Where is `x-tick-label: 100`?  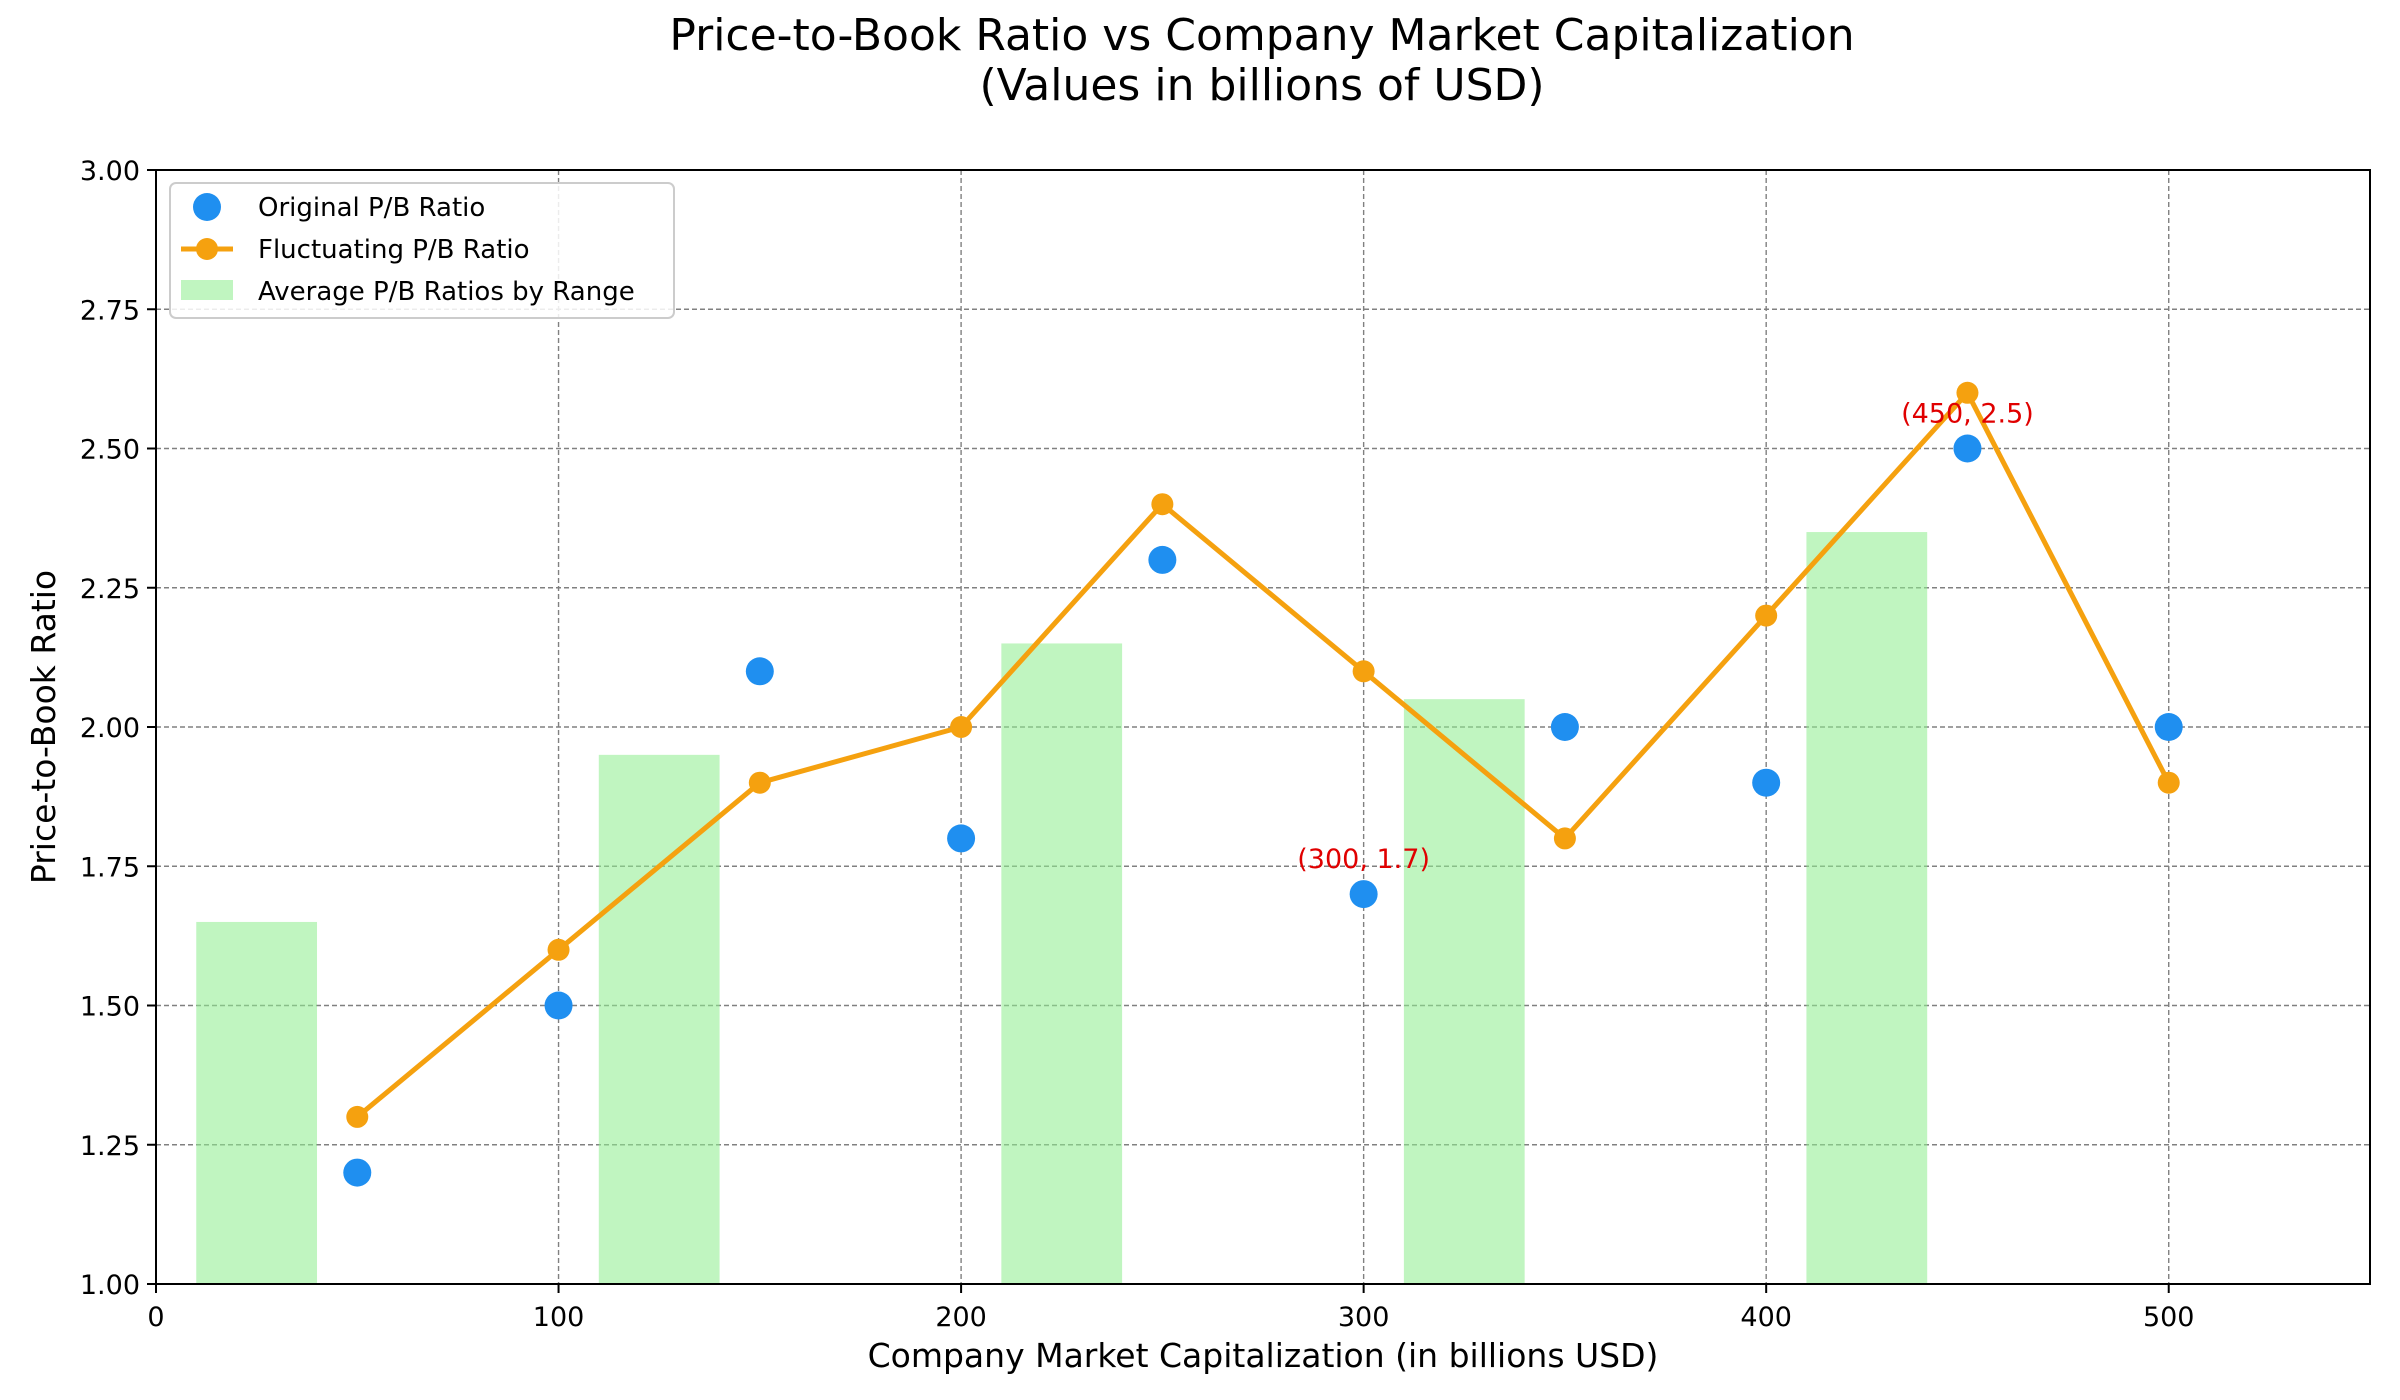
x-tick-label: 100 is located at coordinates (559, 1317).